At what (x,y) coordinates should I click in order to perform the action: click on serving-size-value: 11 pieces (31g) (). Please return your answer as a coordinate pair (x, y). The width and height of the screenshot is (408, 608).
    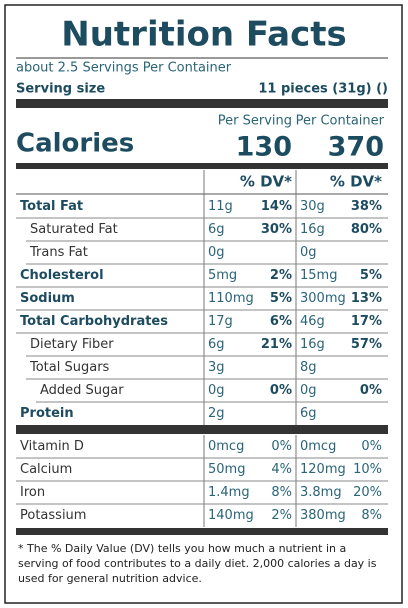
    Looking at the image, I should click on (323, 89).